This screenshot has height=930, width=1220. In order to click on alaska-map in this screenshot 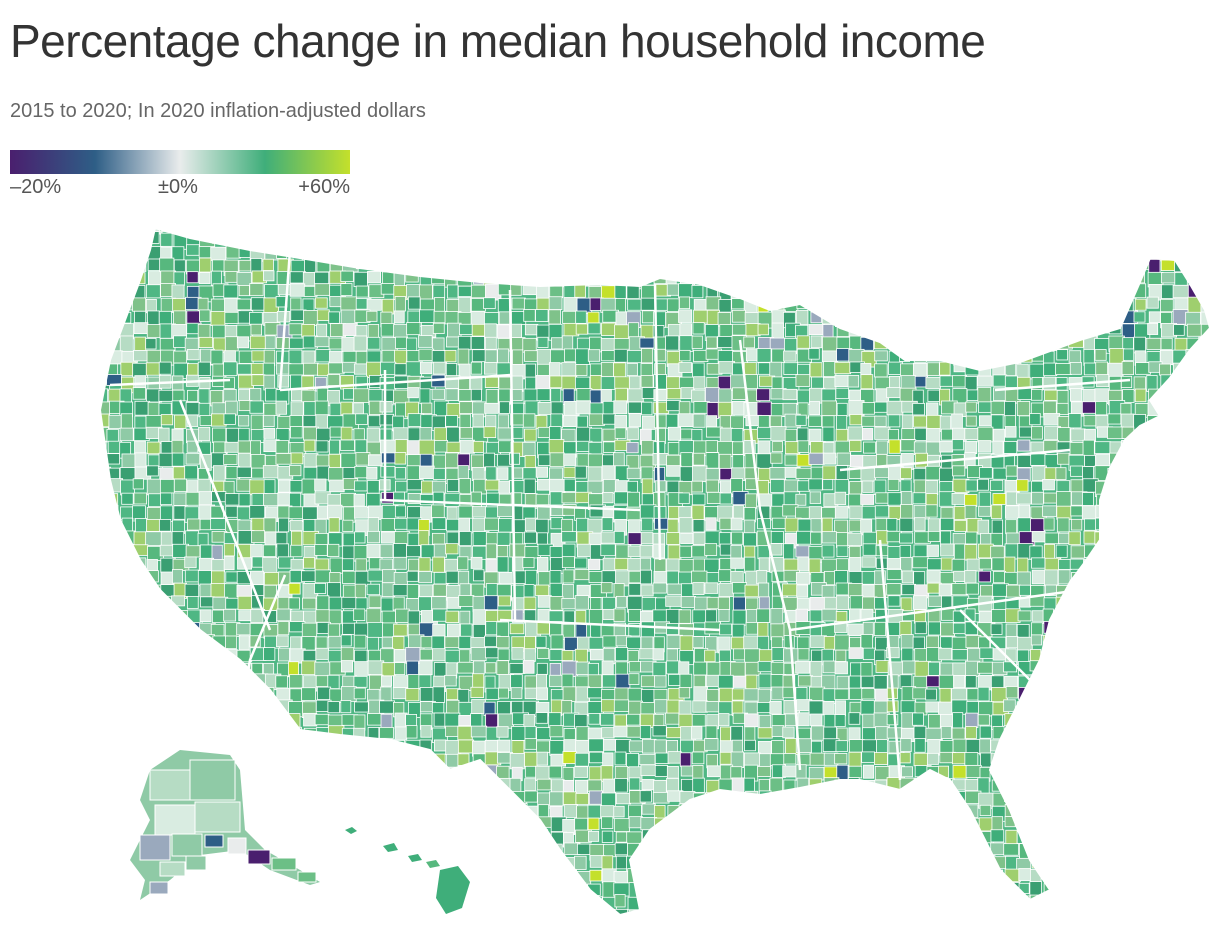, I will do `click(225, 825)`.